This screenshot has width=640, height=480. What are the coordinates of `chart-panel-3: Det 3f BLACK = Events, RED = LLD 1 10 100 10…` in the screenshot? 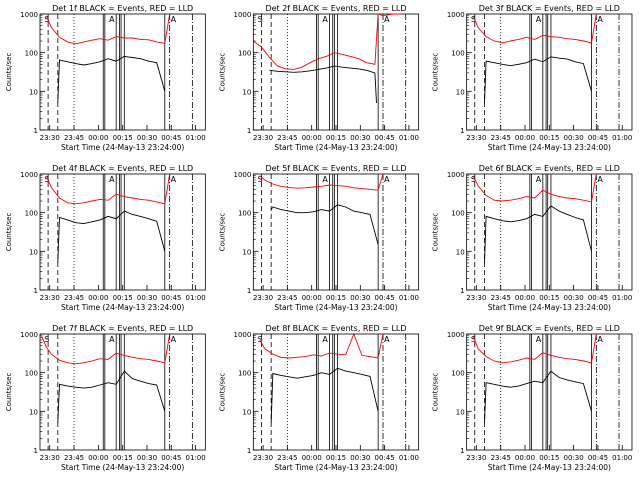 It's located at (532, 78).